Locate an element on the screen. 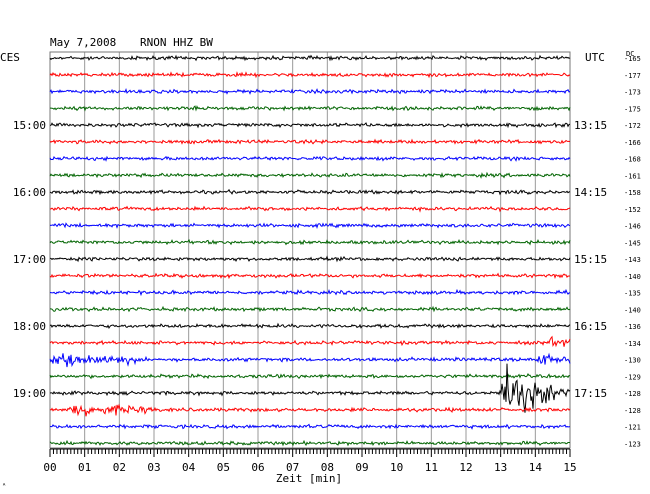 The height and width of the screenshot is (494, 650). dc-offset-label: -145 is located at coordinates (632, 243).